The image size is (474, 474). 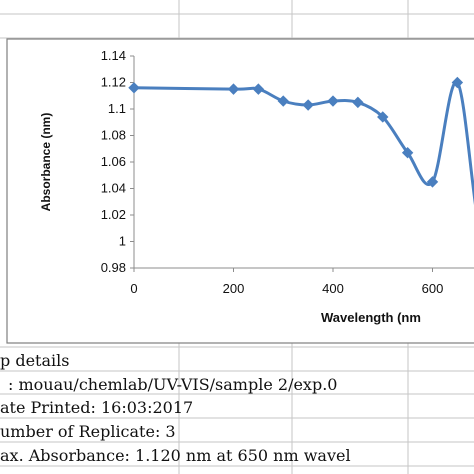 What do you see at coordinates (333, 288) in the screenshot?
I see `x-tick-label: 400` at bounding box center [333, 288].